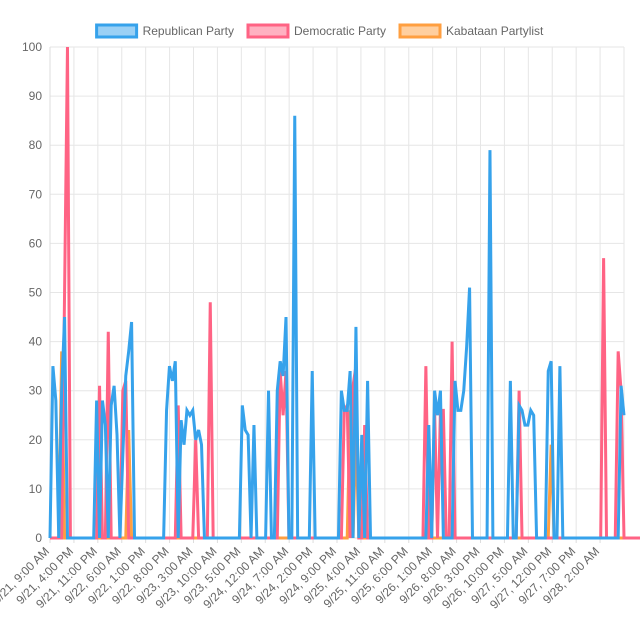 This screenshot has height=640, width=640. I want to click on y-tick-label: 40, so click(36, 342).